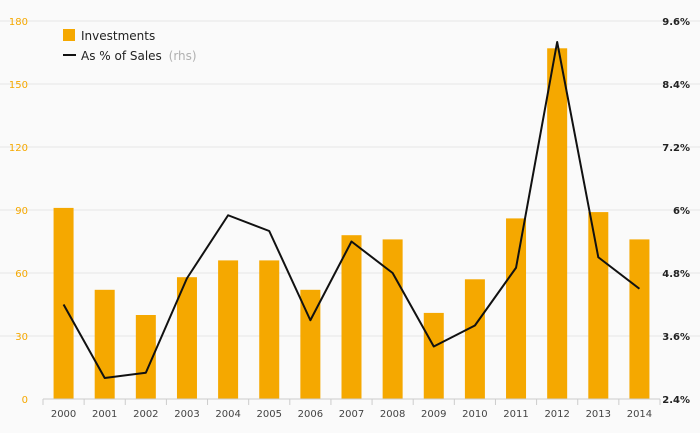 Image resolution: width=700 pixels, height=433 pixels. Describe the element at coordinates (598, 414) in the screenshot. I see `x-tick-label: 2013` at that location.